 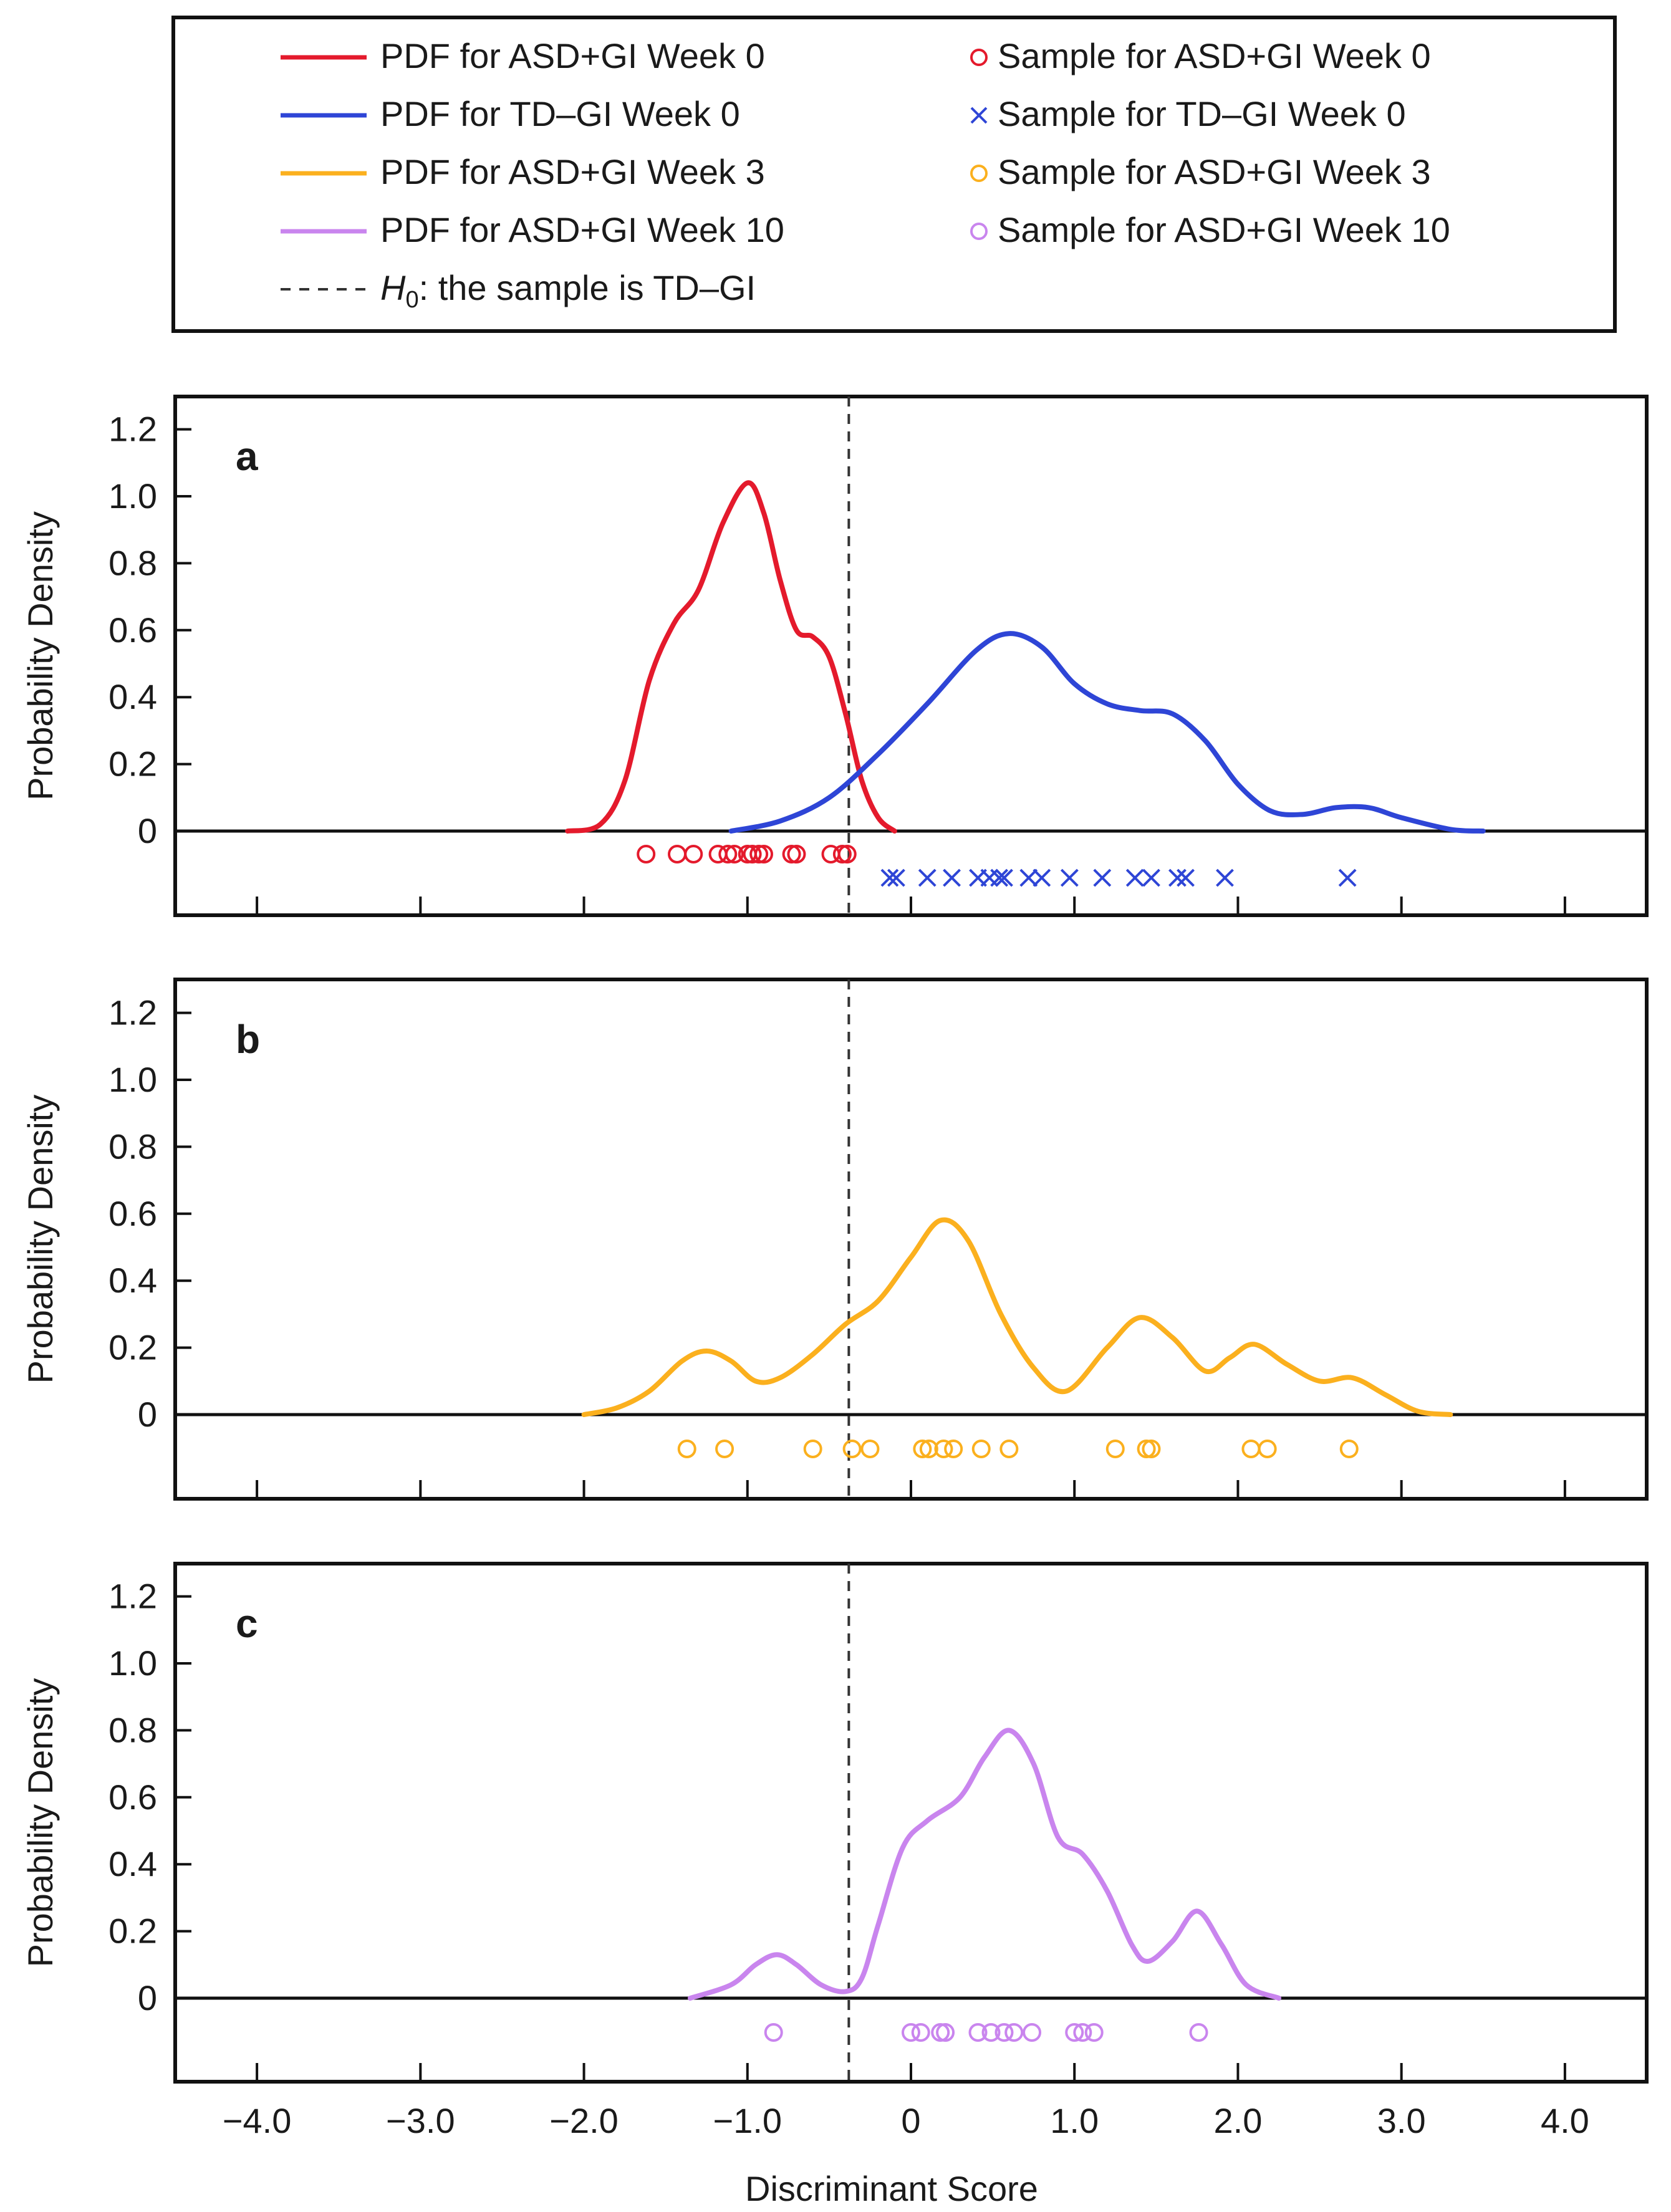 I want to click on legend-marker-asd-week0, so click(x=979, y=57).